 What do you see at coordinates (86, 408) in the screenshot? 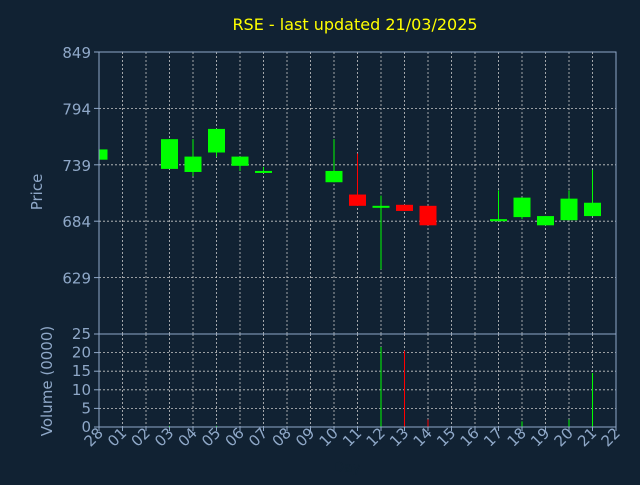
I see `volume-tick-label: 5` at bounding box center [86, 408].